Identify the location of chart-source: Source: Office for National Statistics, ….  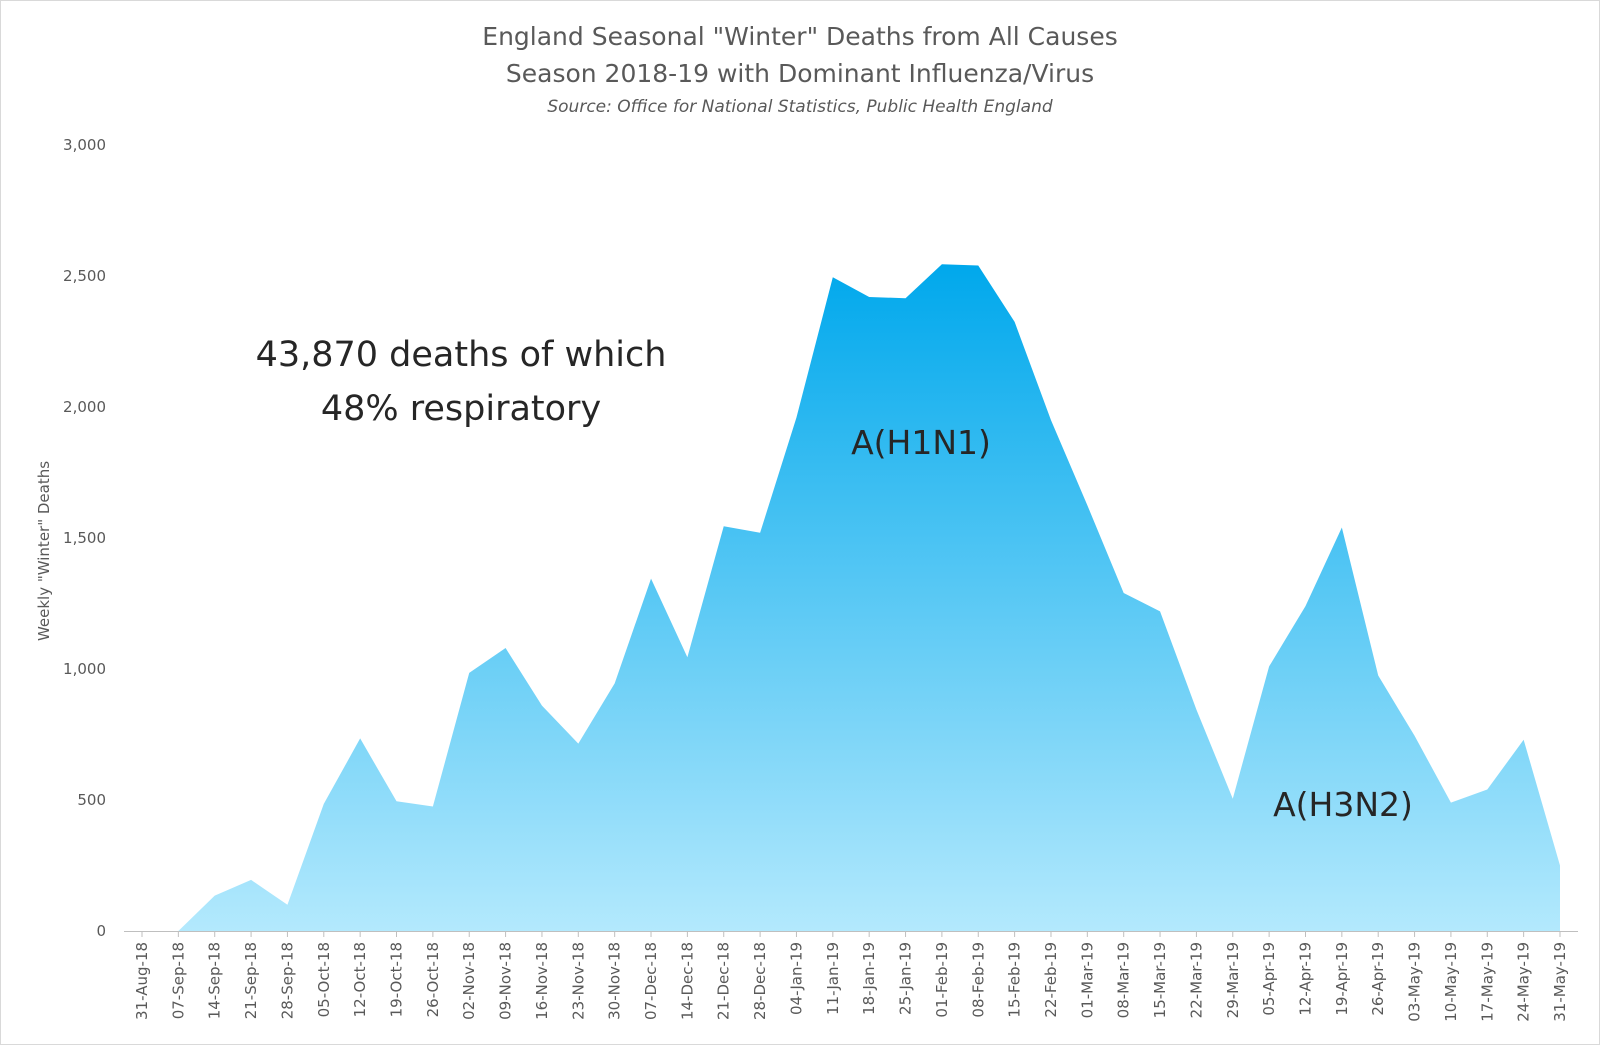
(799, 107).